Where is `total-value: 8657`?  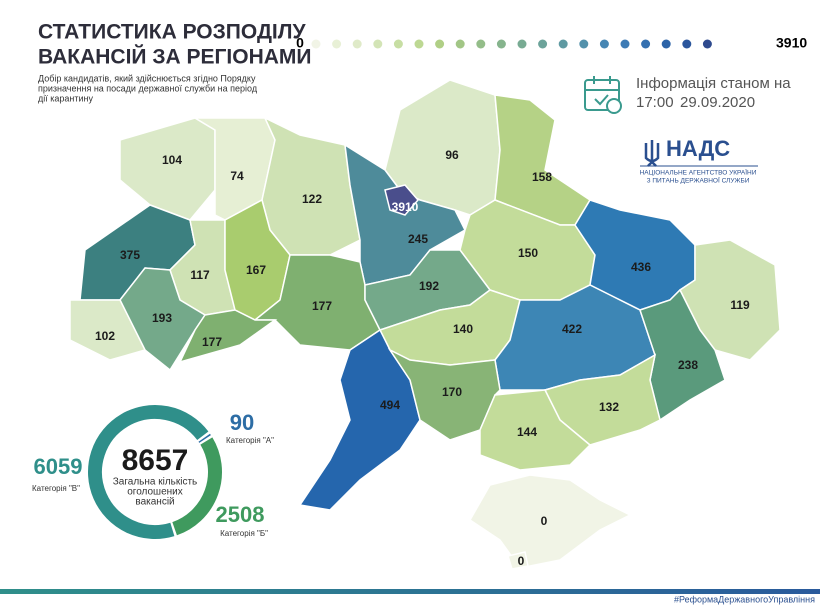 total-value: 8657 is located at coordinates (155, 460).